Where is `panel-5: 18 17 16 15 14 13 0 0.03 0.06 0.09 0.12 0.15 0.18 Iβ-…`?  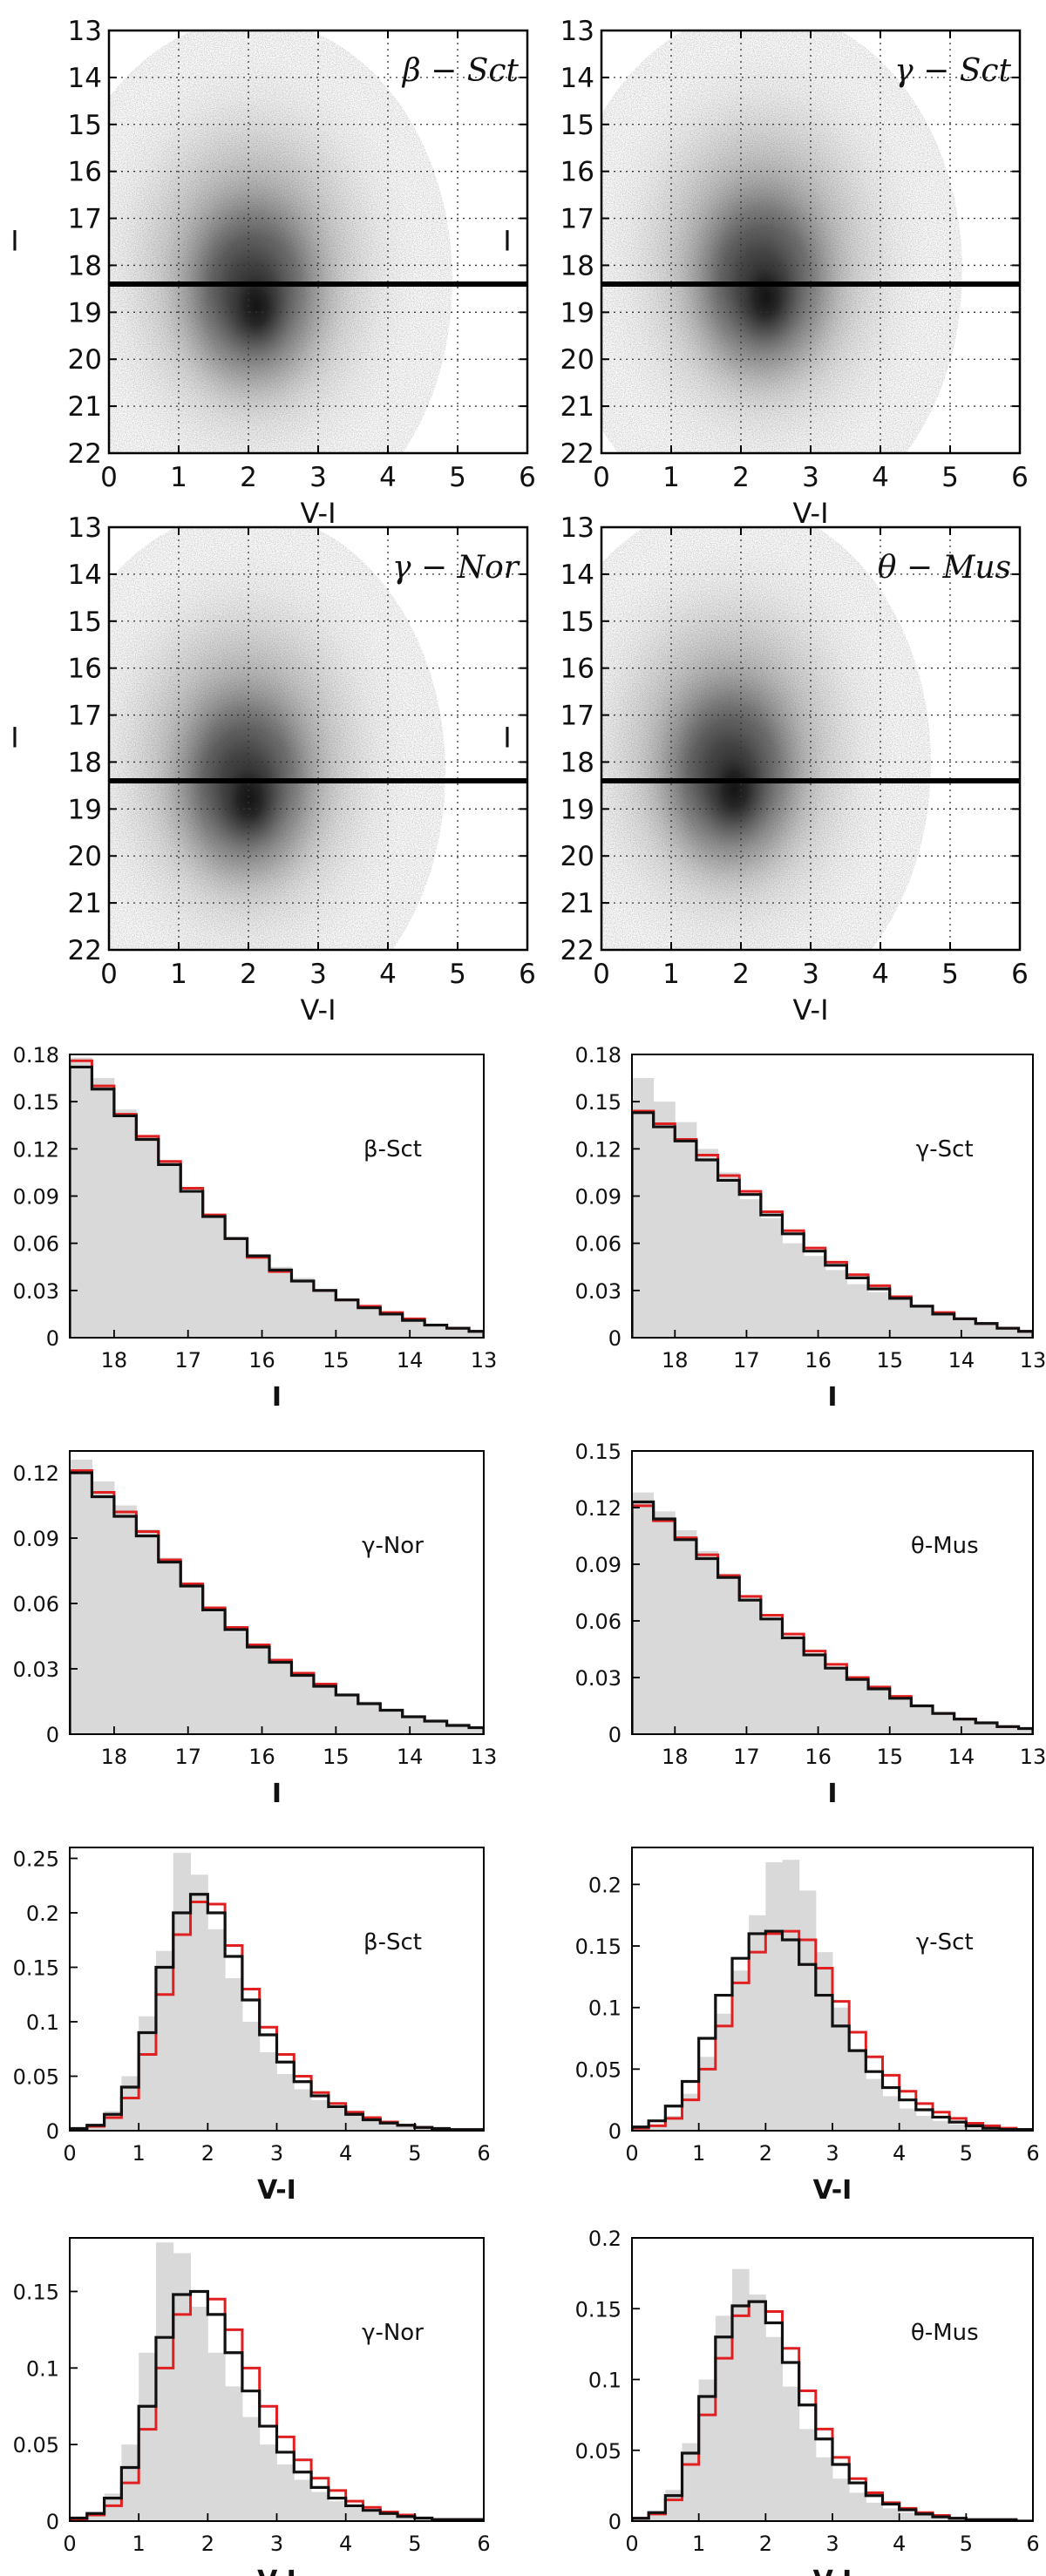
panel-5: 18 17 16 15 14 13 0 0.03 0.06 0.09 0.12 0.15 0.18 Iβ-… is located at coordinates (256, 1228).